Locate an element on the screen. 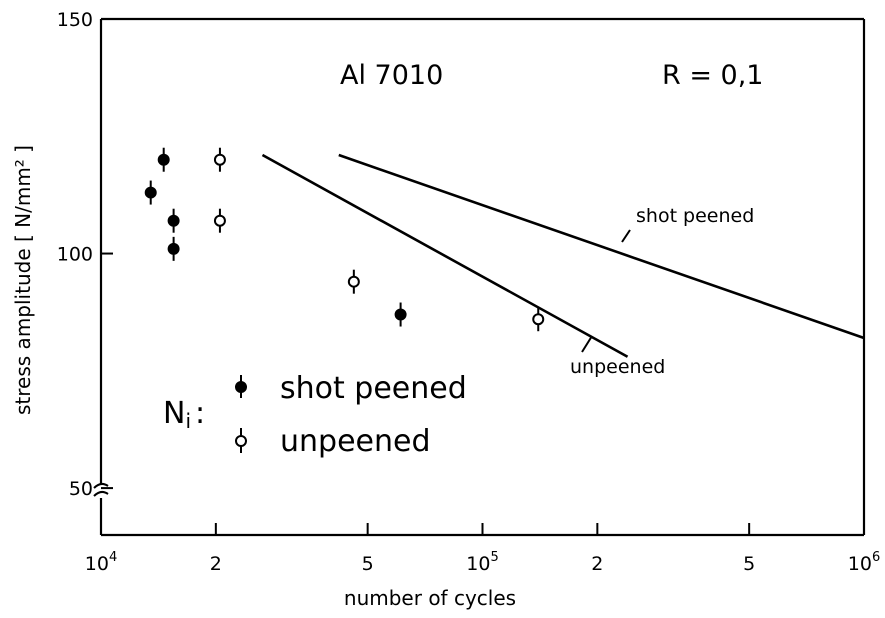 This screenshot has width=885, height=618. legend-label-unpeened: unpeened is located at coordinates (355, 441).